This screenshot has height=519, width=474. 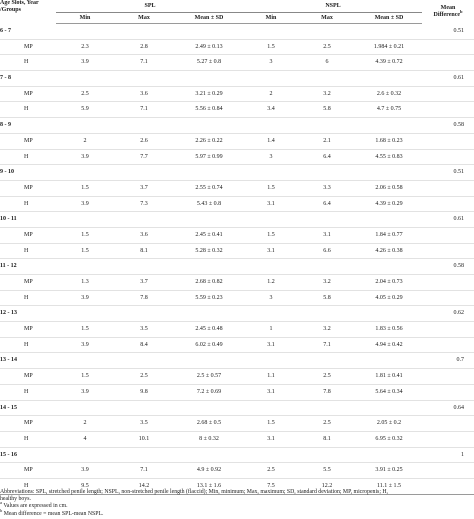 What do you see at coordinates (209, 439) in the screenshot?
I see `spl-mean-cell: 8 ± 0.32` at bounding box center [209, 439].